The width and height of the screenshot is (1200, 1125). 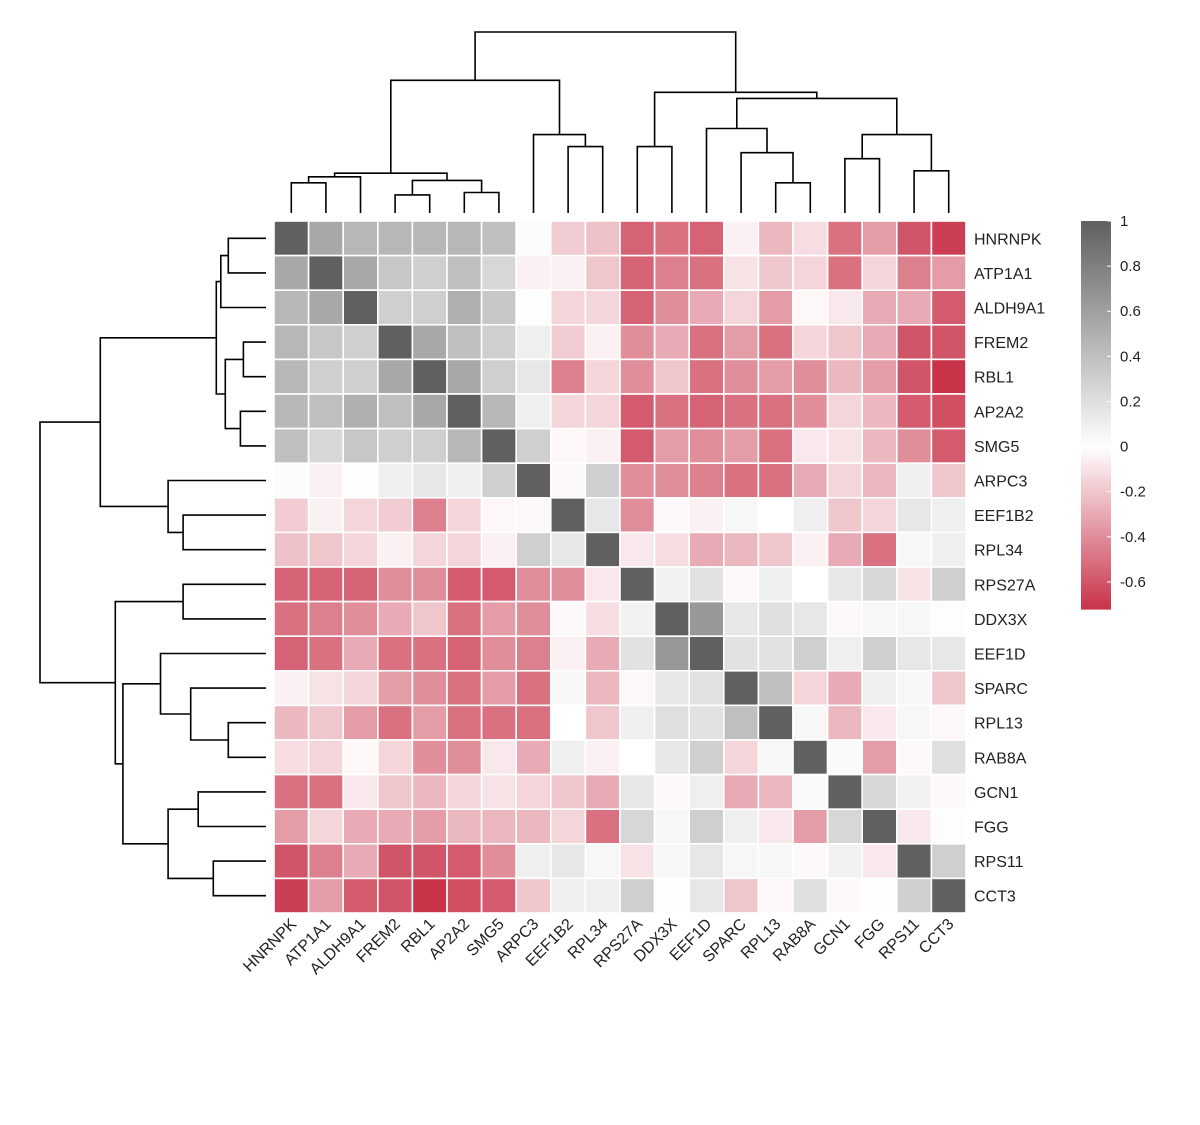 What do you see at coordinates (1001, 343) in the screenshot?
I see `row-label: FREM2` at bounding box center [1001, 343].